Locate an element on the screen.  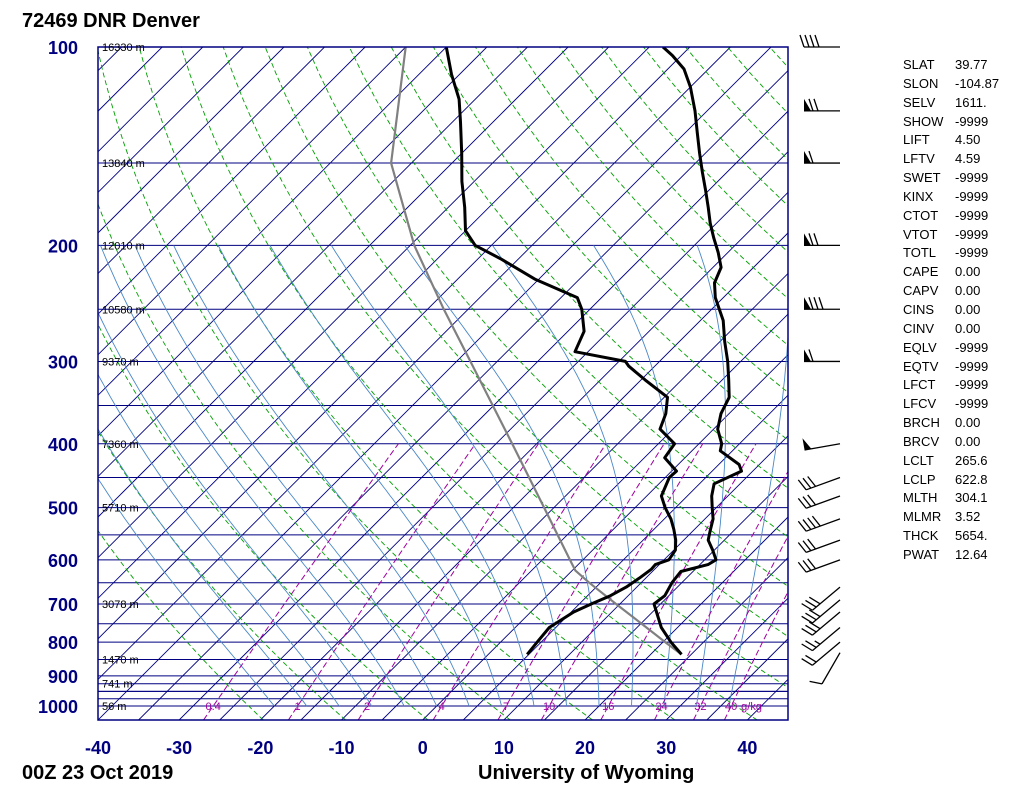
height-label: 5710 m is located at coordinates (120, 509).